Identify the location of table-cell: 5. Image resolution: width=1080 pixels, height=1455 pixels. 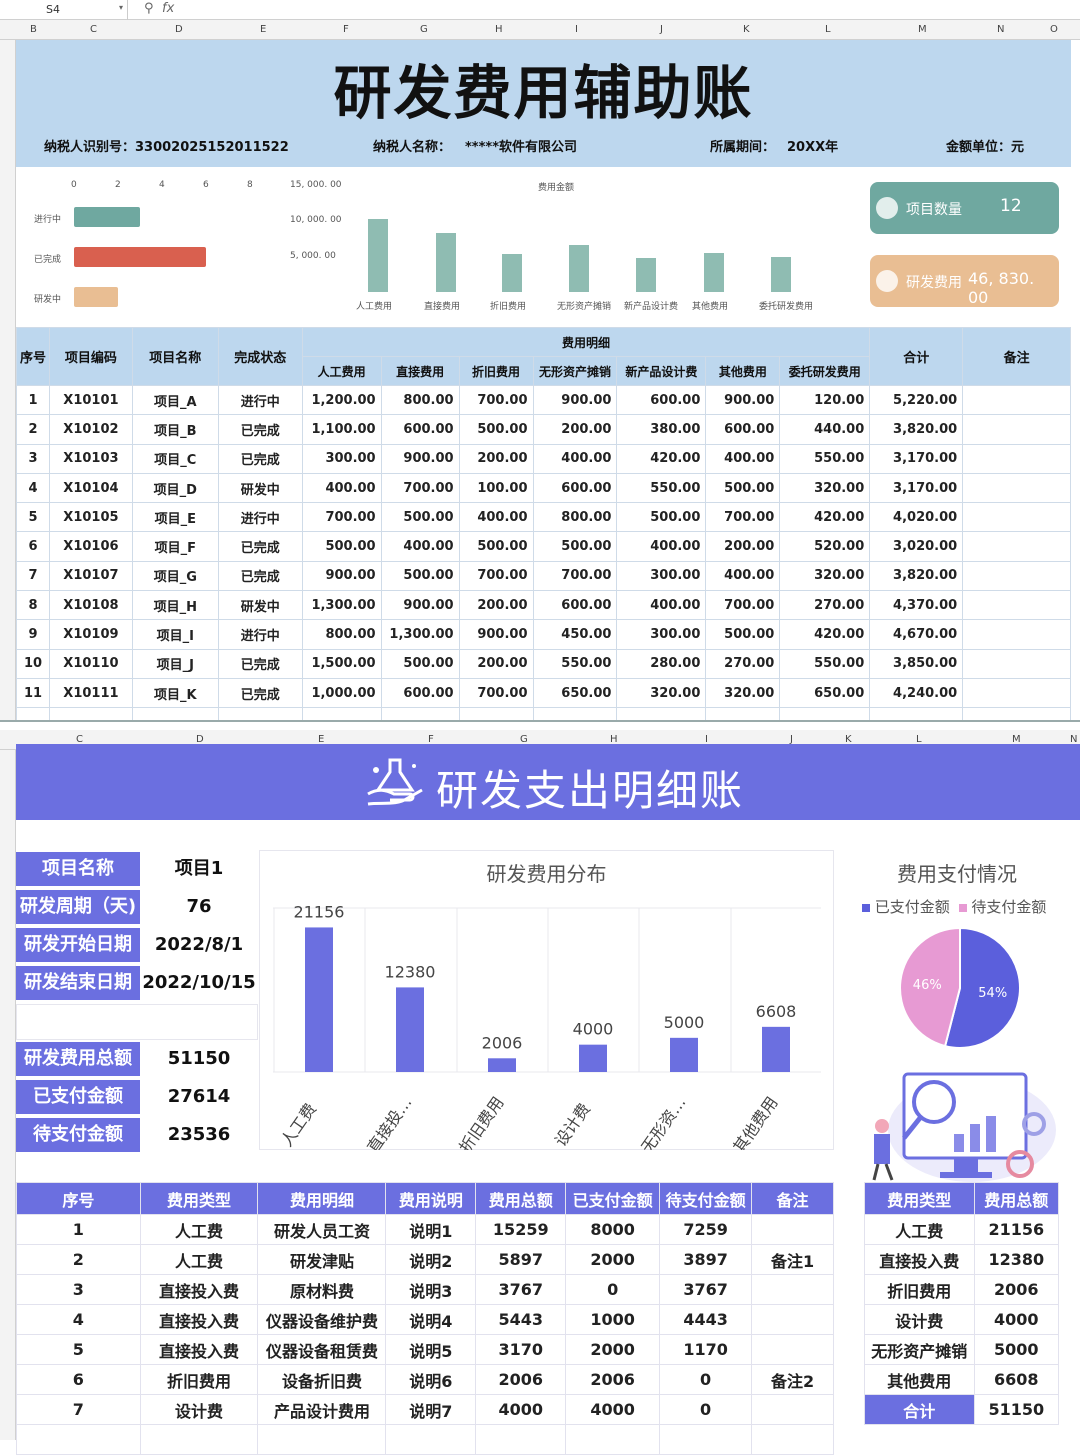
(33, 517).